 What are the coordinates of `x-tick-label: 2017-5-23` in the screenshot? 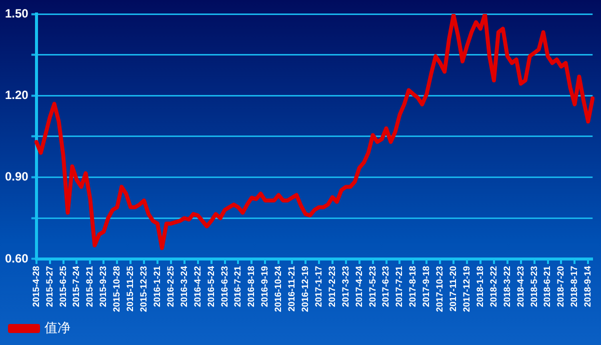 It's located at (372, 287).